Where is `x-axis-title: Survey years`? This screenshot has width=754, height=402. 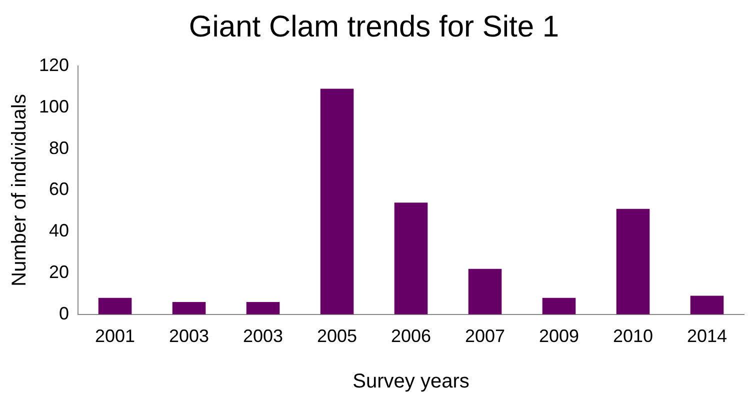
x-axis-title: Survey years is located at coordinates (411, 381).